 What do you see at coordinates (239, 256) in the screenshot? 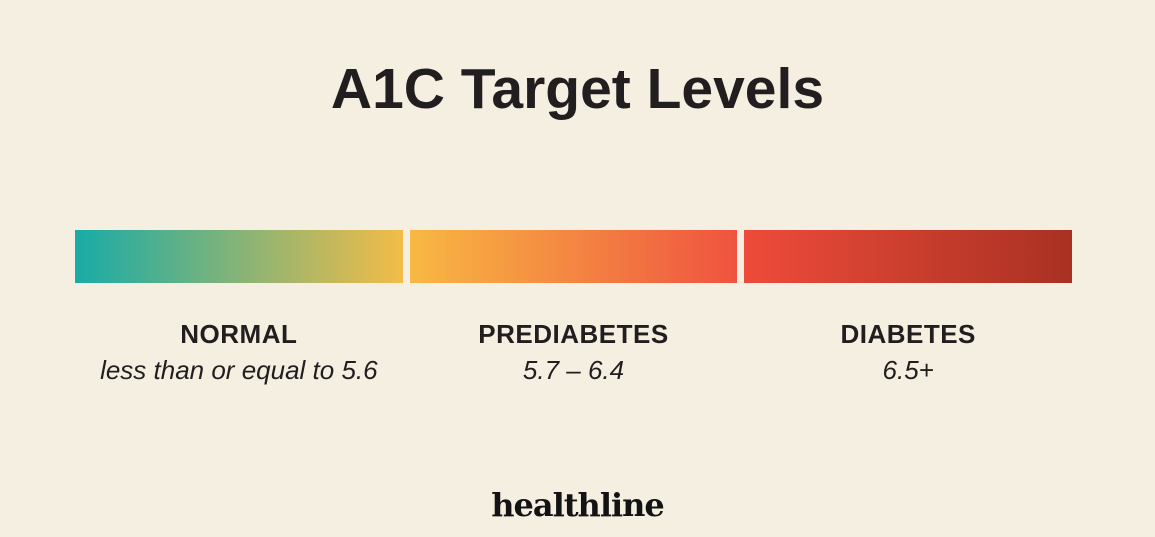
I see `gradient-bar-normal` at bounding box center [239, 256].